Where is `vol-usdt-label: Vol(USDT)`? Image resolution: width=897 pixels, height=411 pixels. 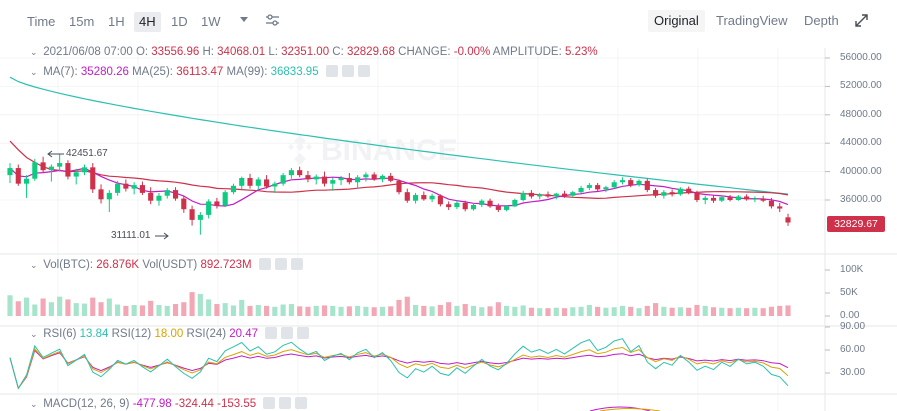 vol-usdt-label: Vol(USDT) is located at coordinates (170, 265).